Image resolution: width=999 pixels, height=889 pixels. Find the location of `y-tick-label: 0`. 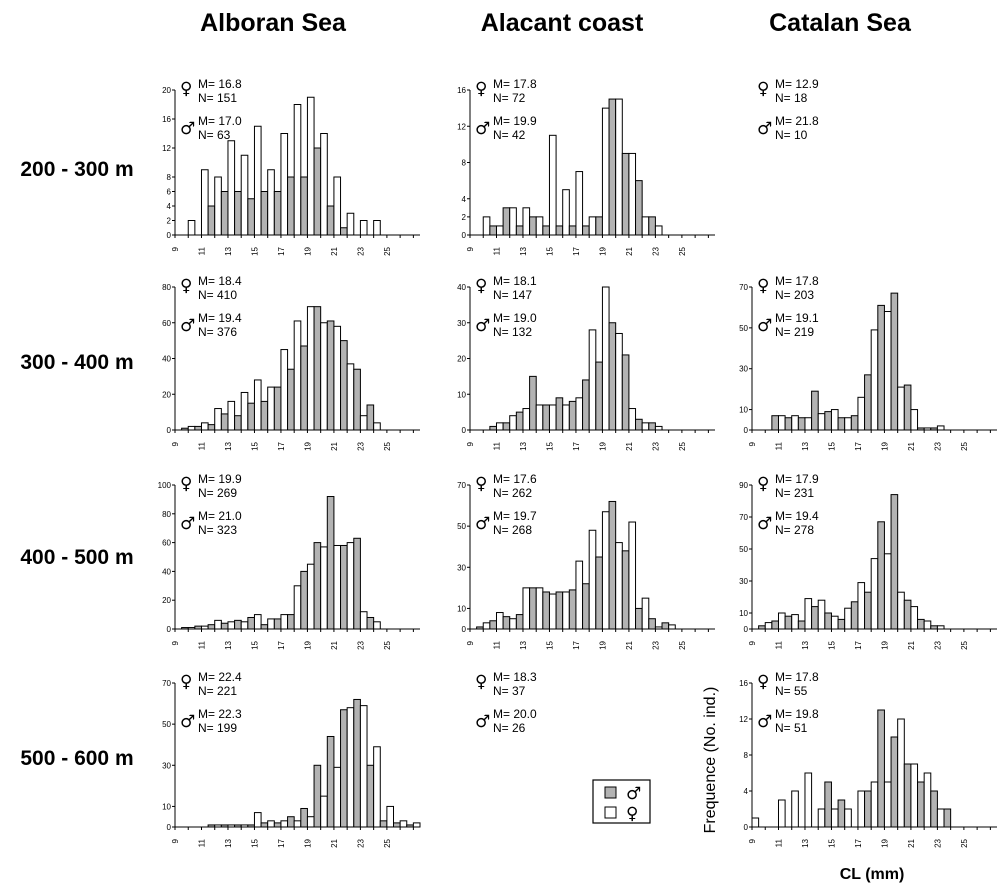

y-tick-label: 0 is located at coordinates (746, 430).